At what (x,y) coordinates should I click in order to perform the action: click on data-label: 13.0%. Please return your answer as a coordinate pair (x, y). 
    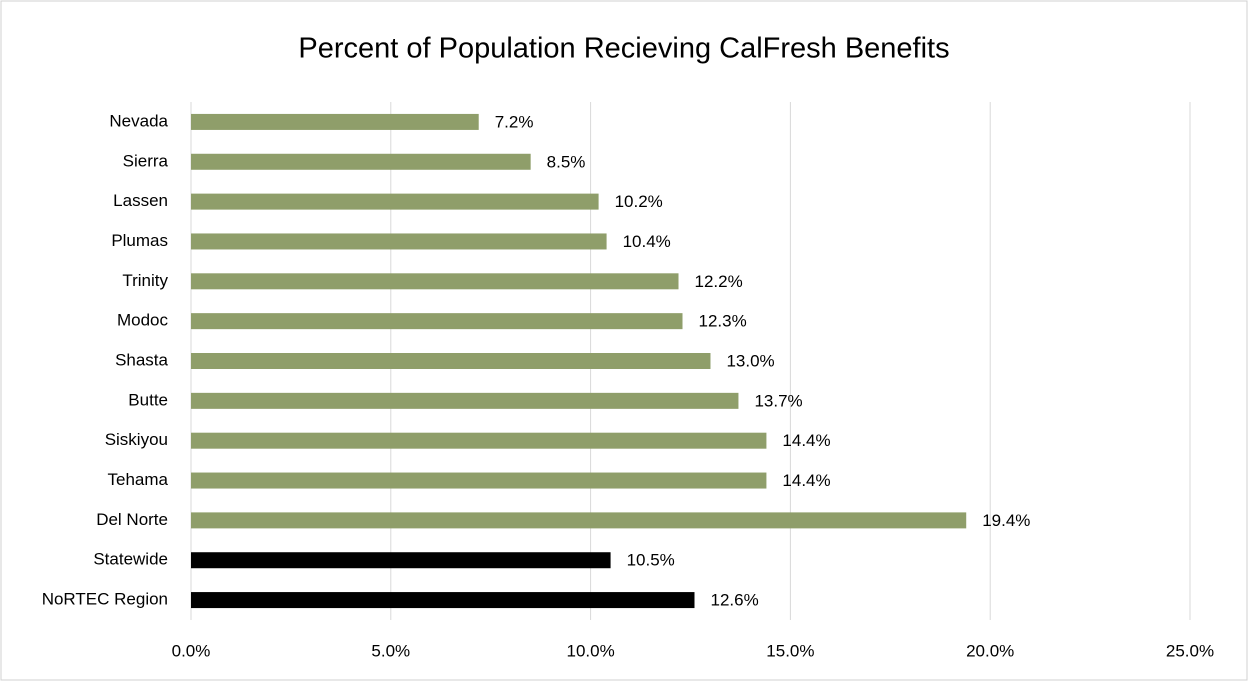
    Looking at the image, I should click on (750, 360).